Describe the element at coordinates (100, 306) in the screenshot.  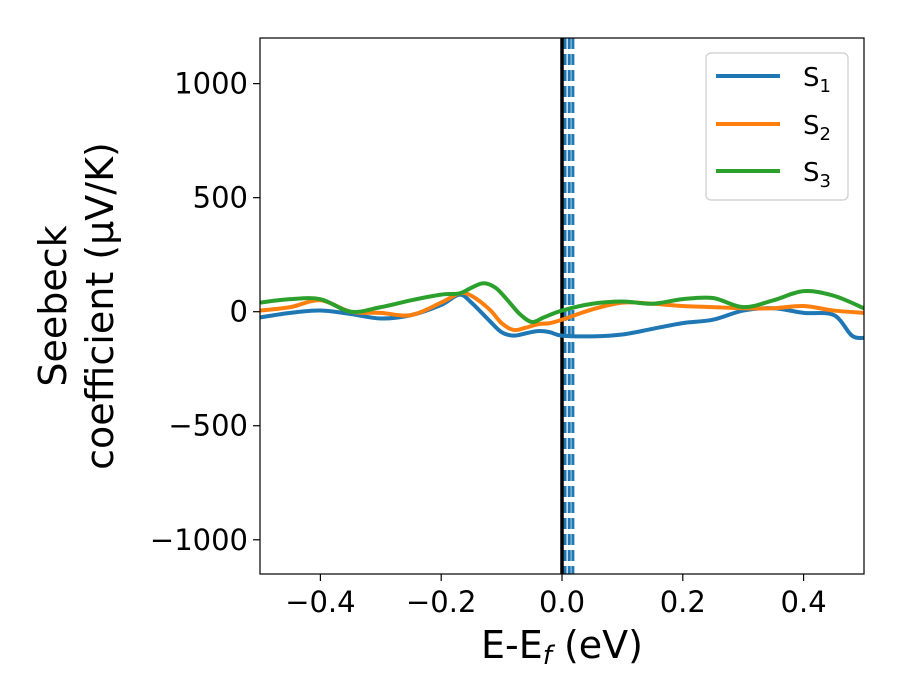
I see `y-axis-title-line2: coefficient (μV/K)` at that location.